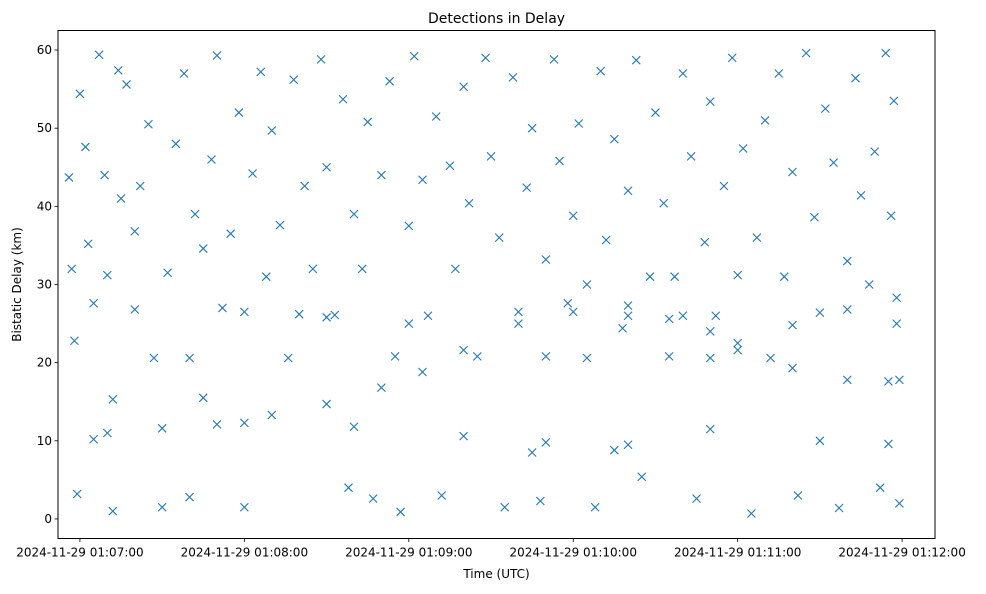 This screenshot has width=986, height=594. What do you see at coordinates (79, 553) in the screenshot?
I see `x-tick-label: 2024-11-29 01:07:00` at bounding box center [79, 553].